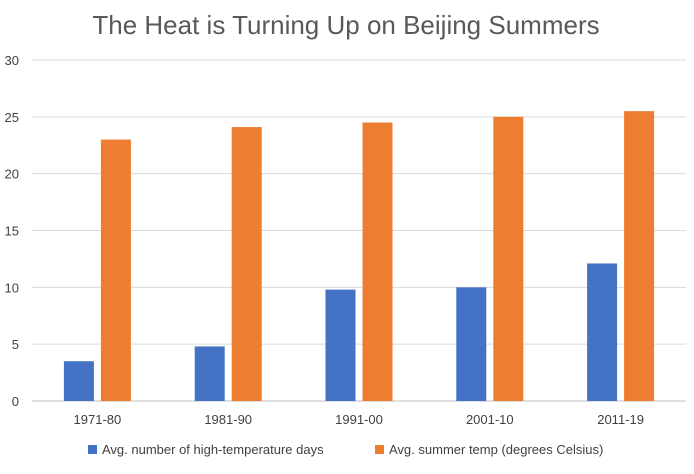 The image size is (694, 474). Describe the element at coordinates (12, 287) in the screenshot. I see `y-tick-label: 10` at that location.